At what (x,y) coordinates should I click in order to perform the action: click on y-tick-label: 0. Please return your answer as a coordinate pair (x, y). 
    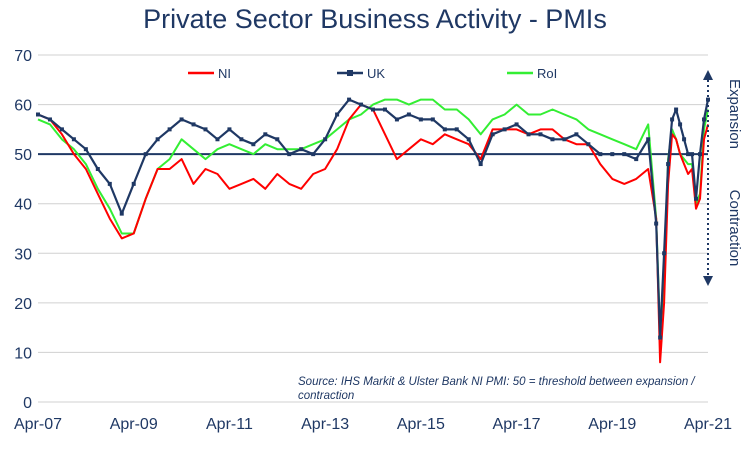
    Looking at the image, I should click on (27, 403).